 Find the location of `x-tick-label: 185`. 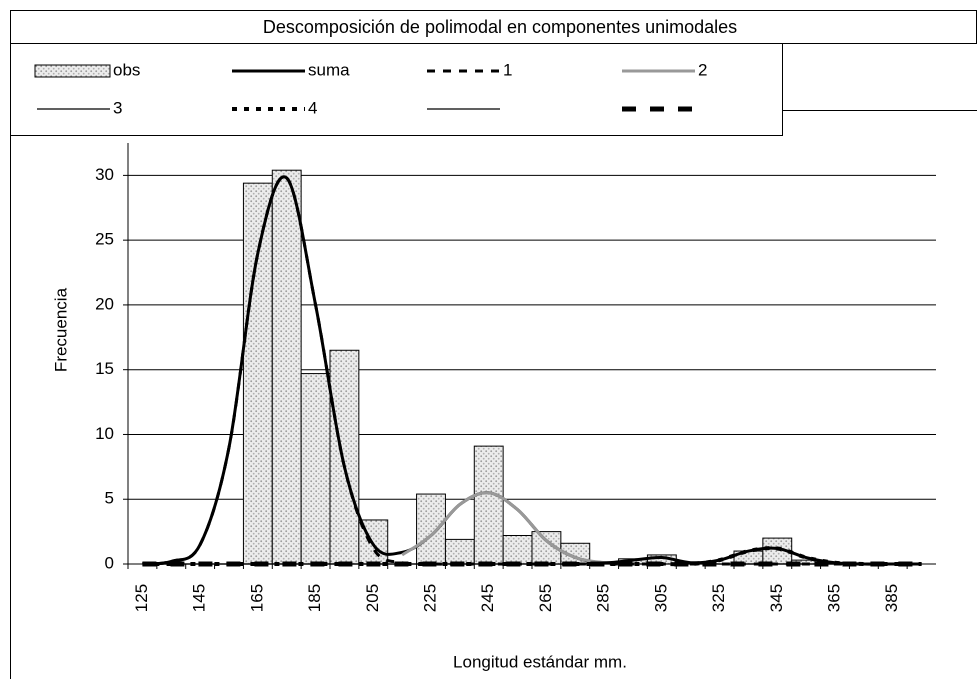

x-tick-label: 185 is located at coordinates (314, 598).